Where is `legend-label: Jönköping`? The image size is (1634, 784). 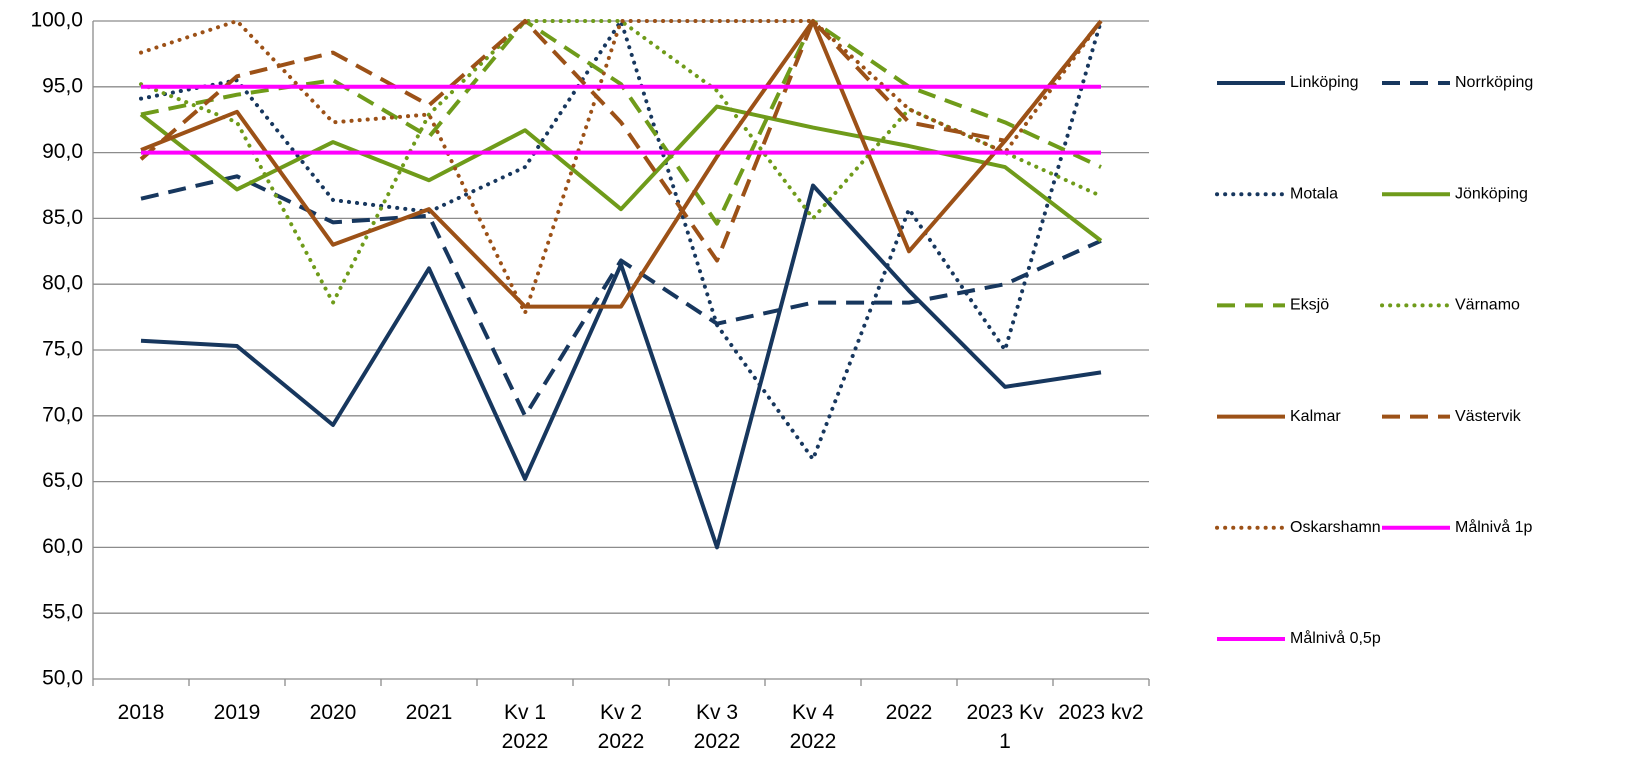
legend-label: Jönköping is located at coordinates (1491, 193).